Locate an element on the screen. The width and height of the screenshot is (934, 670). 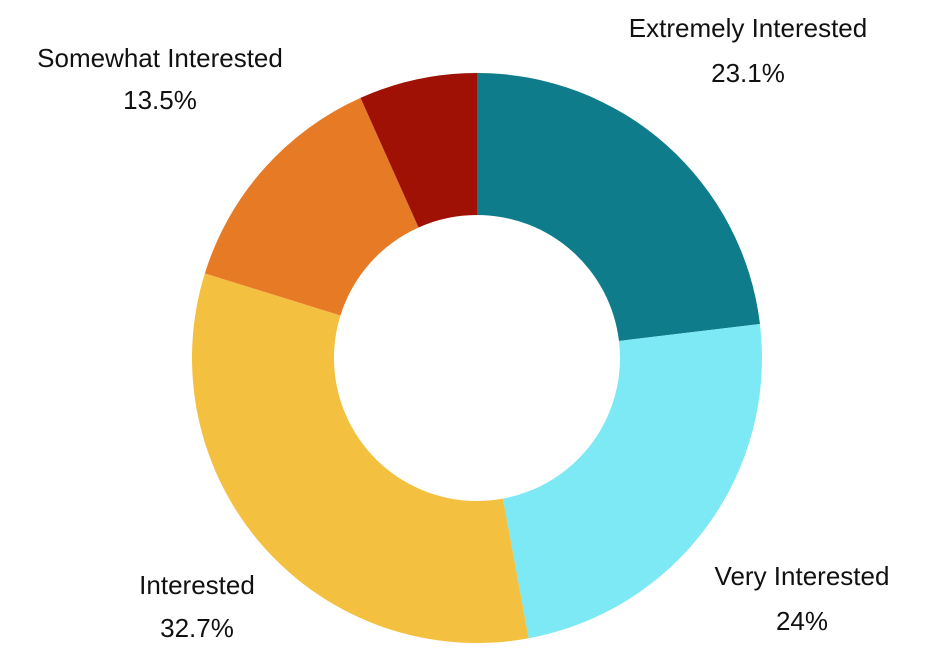
slice-label: Somewhat Interested is located at coordinates (160, 58).